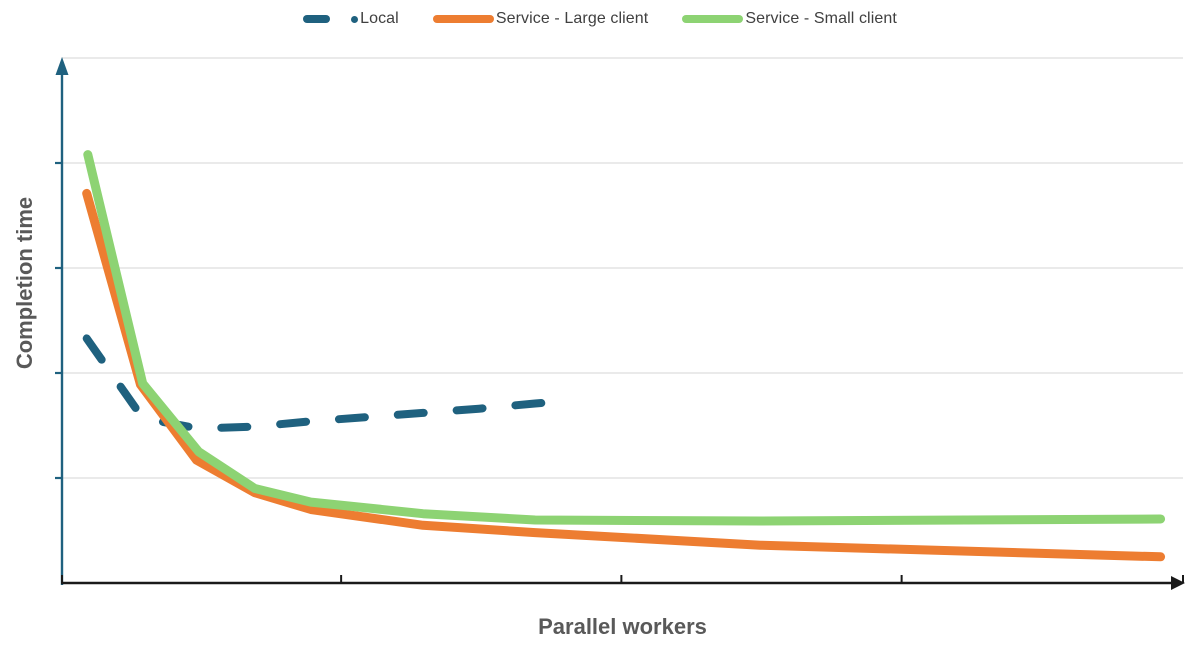 Image resolution: width=1200 pixels, height=655 pixels. Describe the element at coordinates (622, 626) in the screenshot. I see `x-axis-title: Parallel workers` at that location.